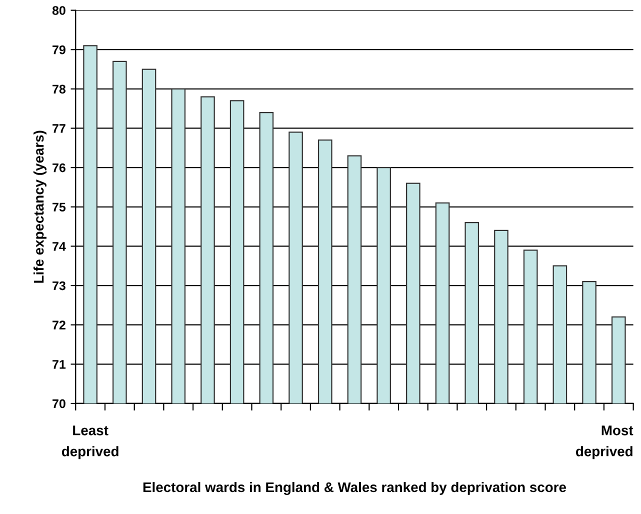  I want to click on y-tick-label: 80, so click(59, 10).